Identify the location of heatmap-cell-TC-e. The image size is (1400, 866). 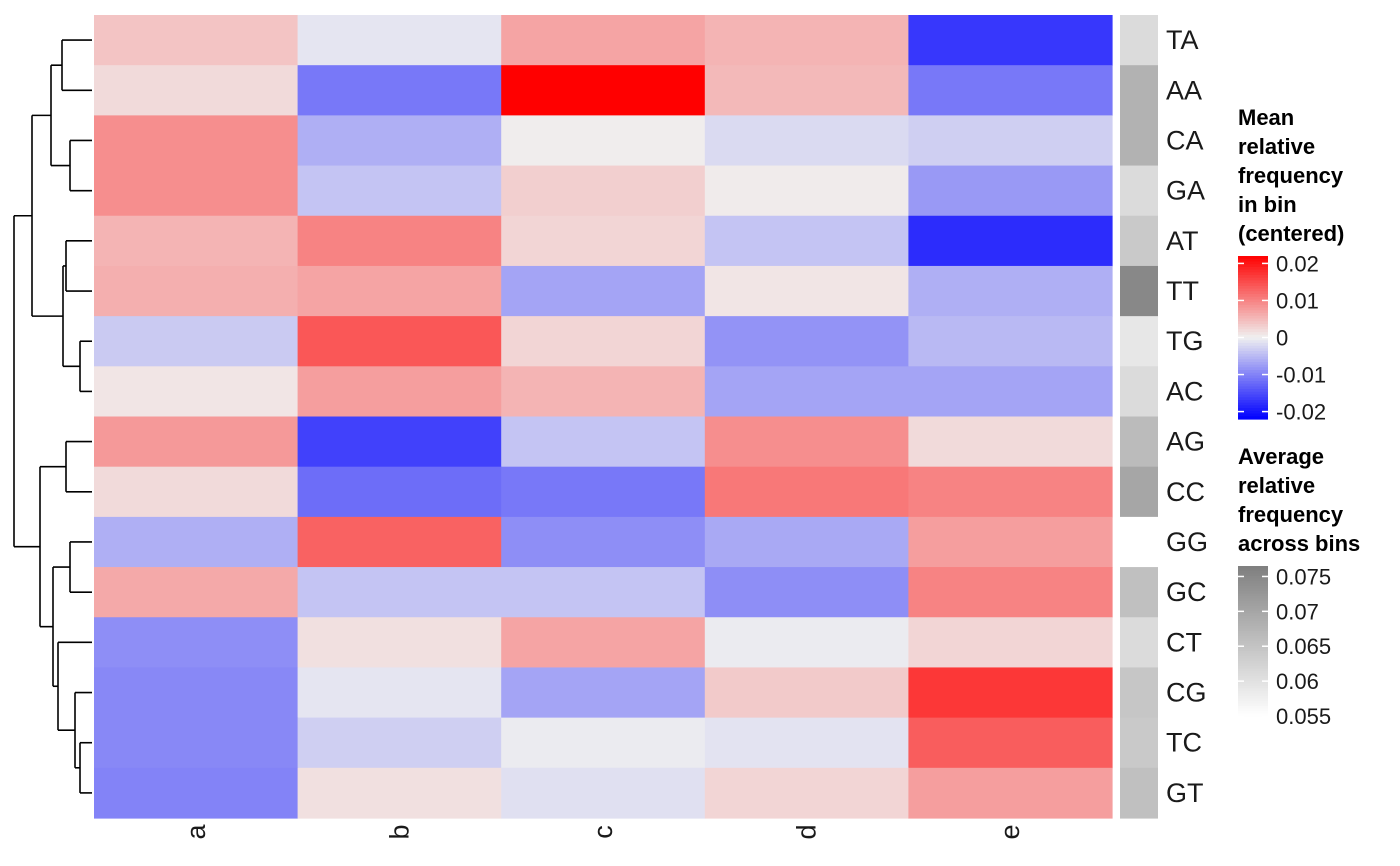
(1010, 743).